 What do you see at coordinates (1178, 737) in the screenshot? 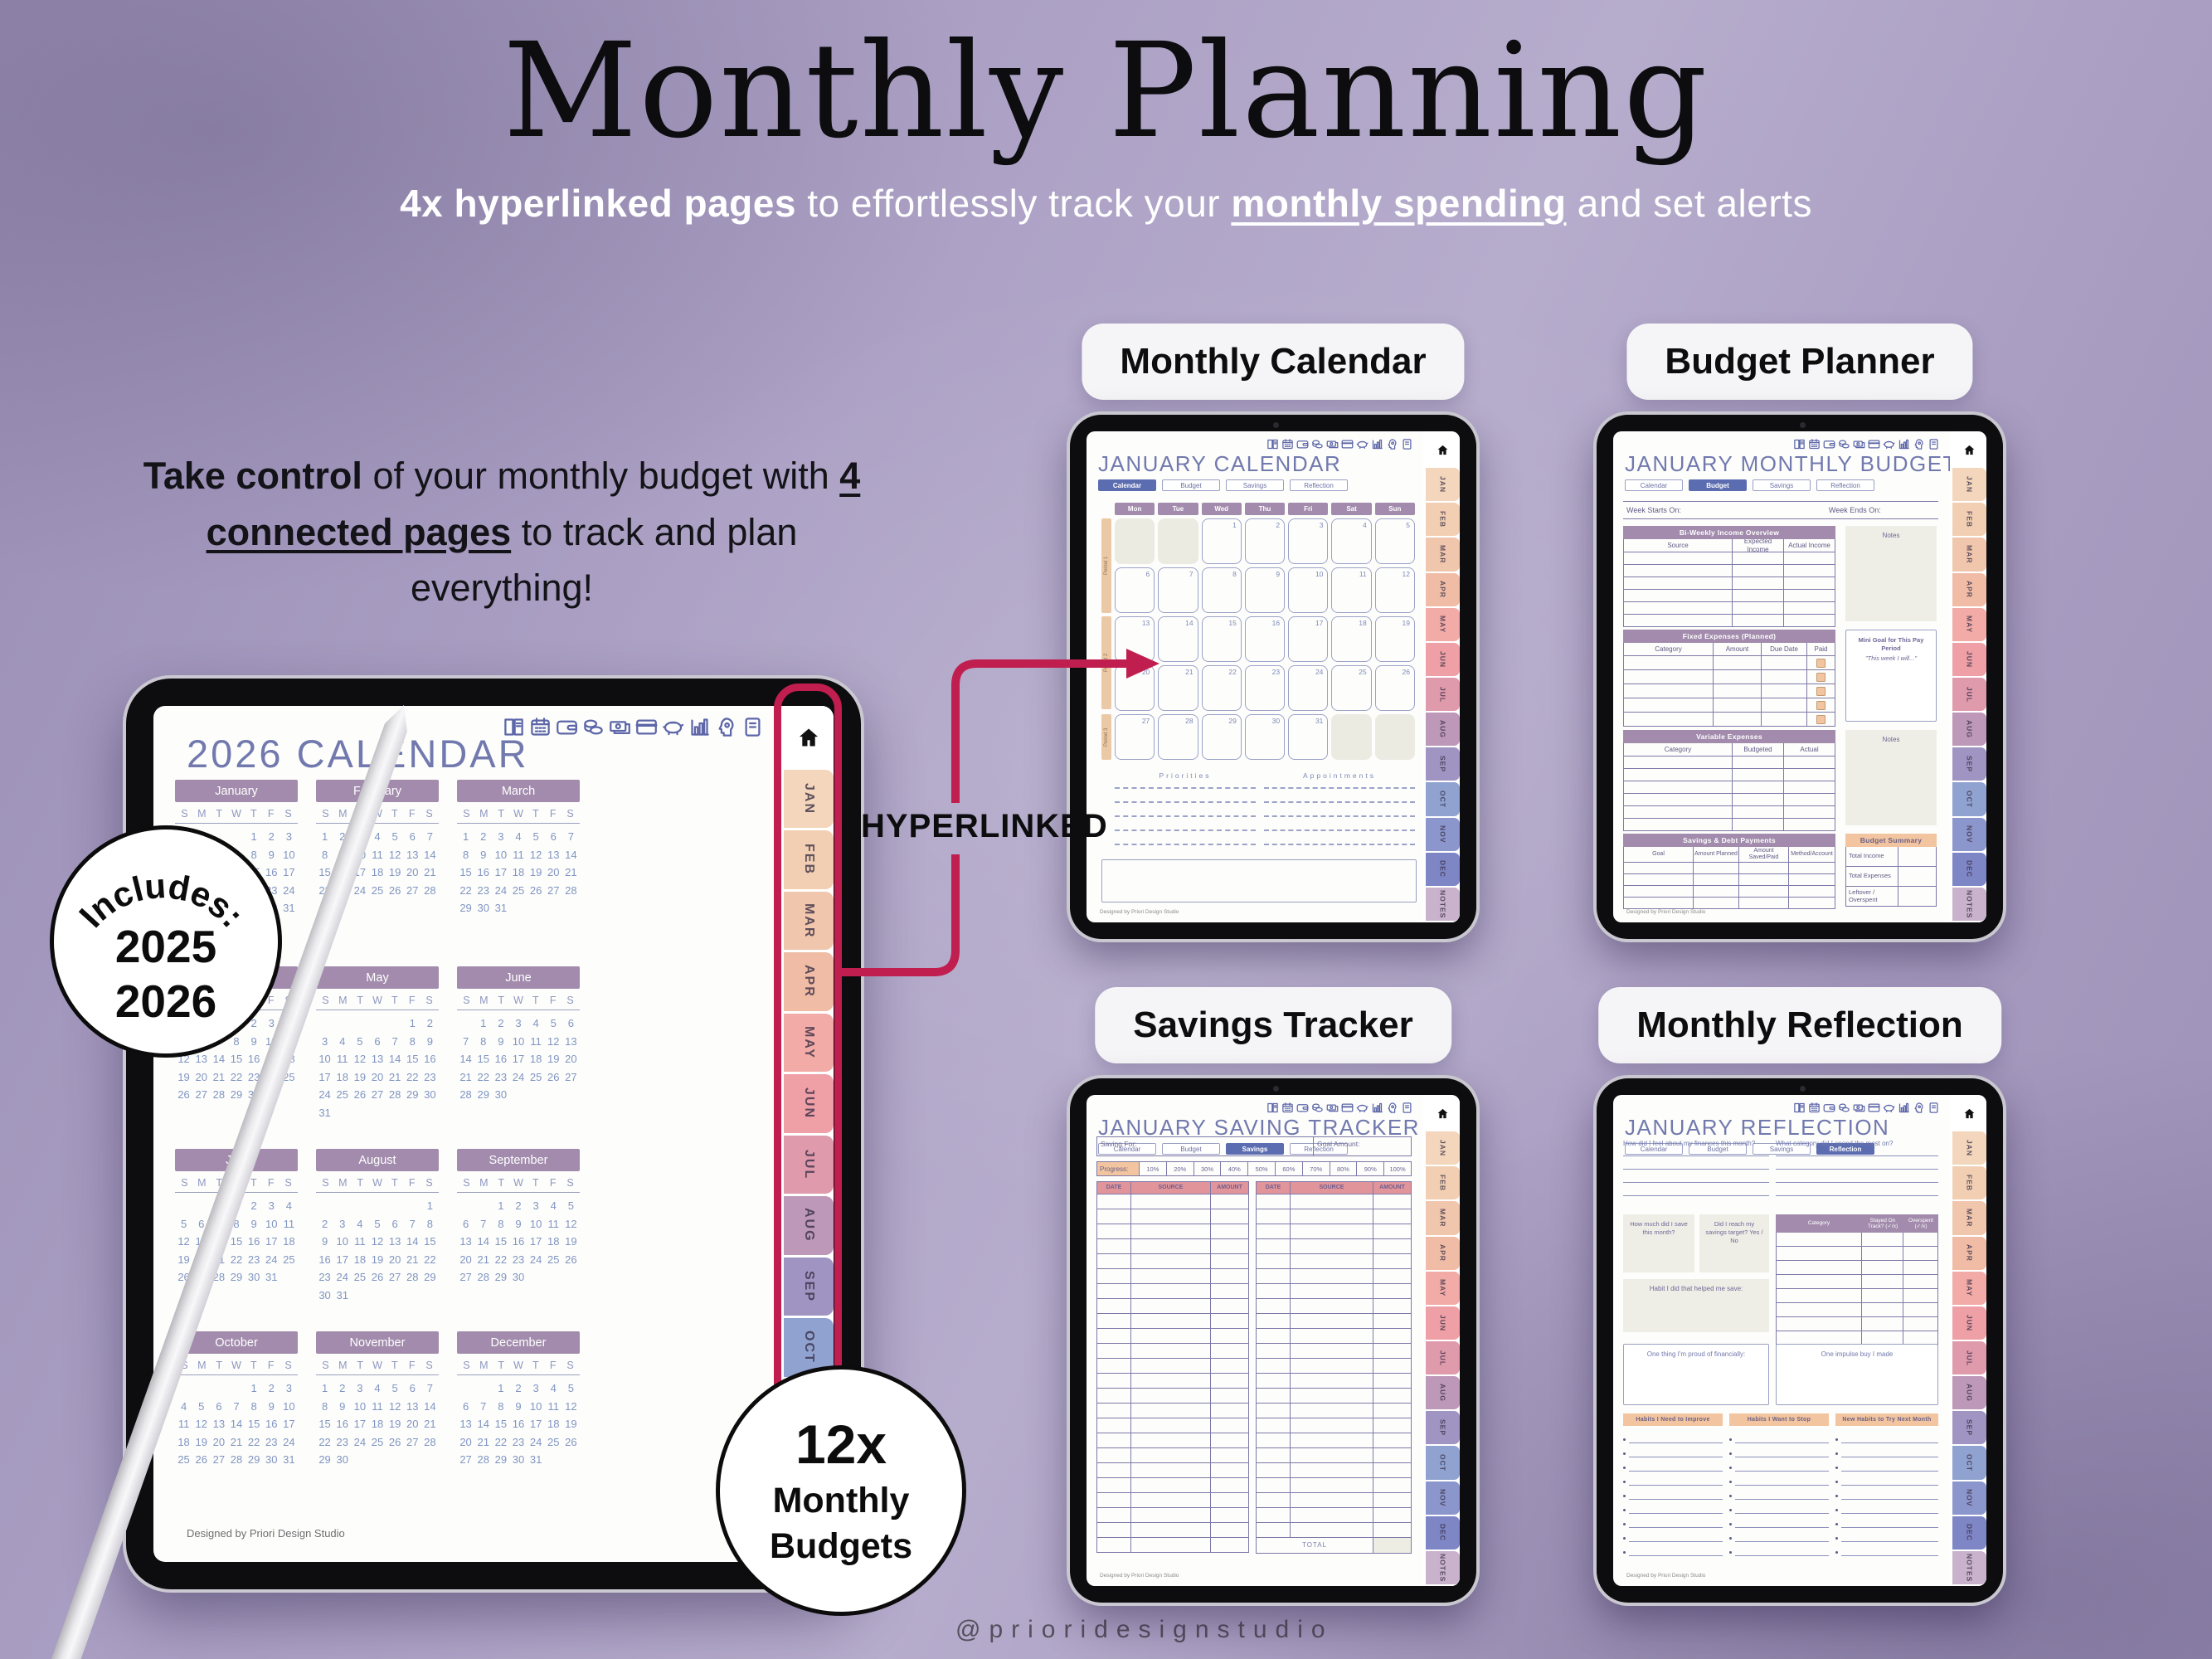
I see `day-cell: 28` at bounding box center [1178, 737].